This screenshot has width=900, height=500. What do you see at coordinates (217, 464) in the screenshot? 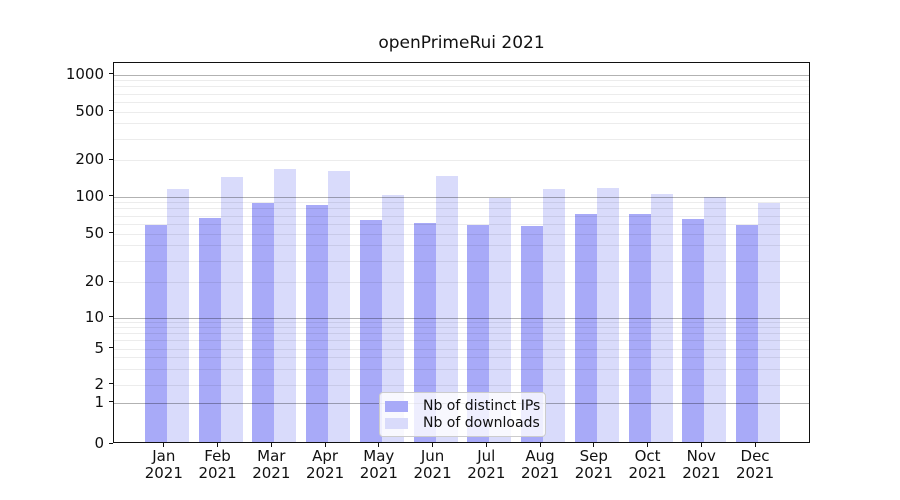
I see `x-tick-label-feb: Feb 2021` at bounding box center [217, 464].